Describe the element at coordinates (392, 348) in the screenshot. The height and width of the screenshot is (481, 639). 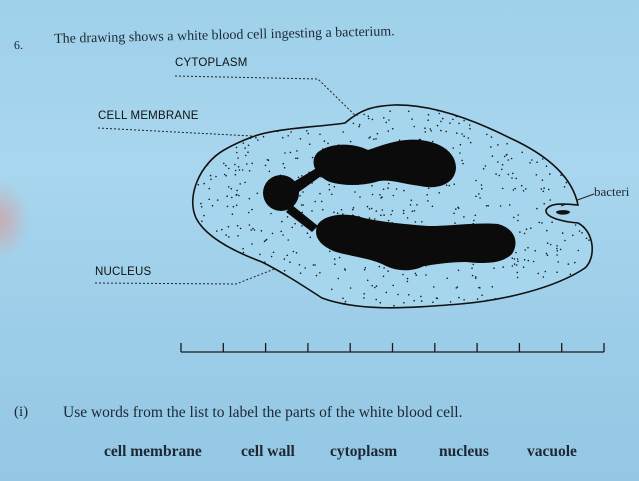
I see `scale-bar` at that location.